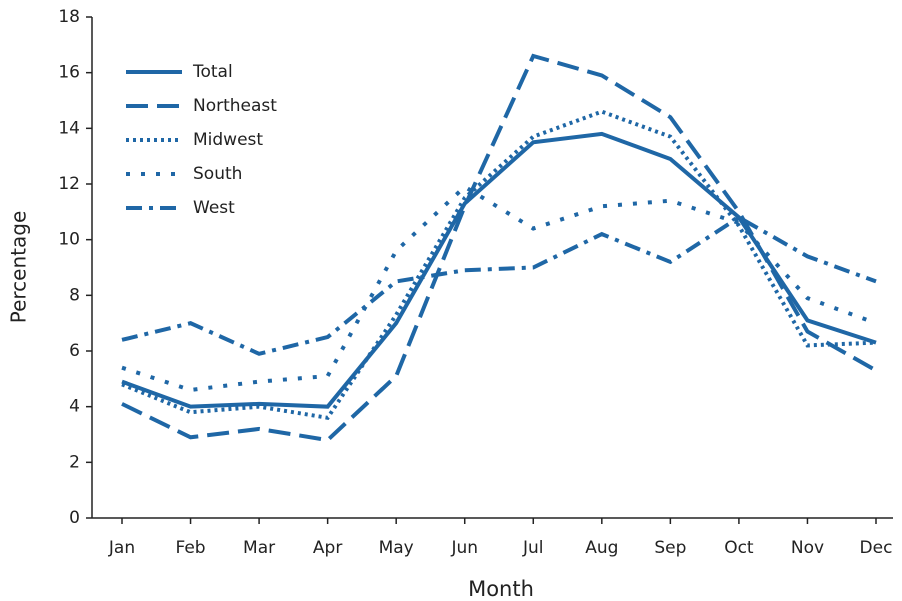  Describe the element at coordinates (69, 73) in the screenshot. I see `y-tick-label: 16` at that location.